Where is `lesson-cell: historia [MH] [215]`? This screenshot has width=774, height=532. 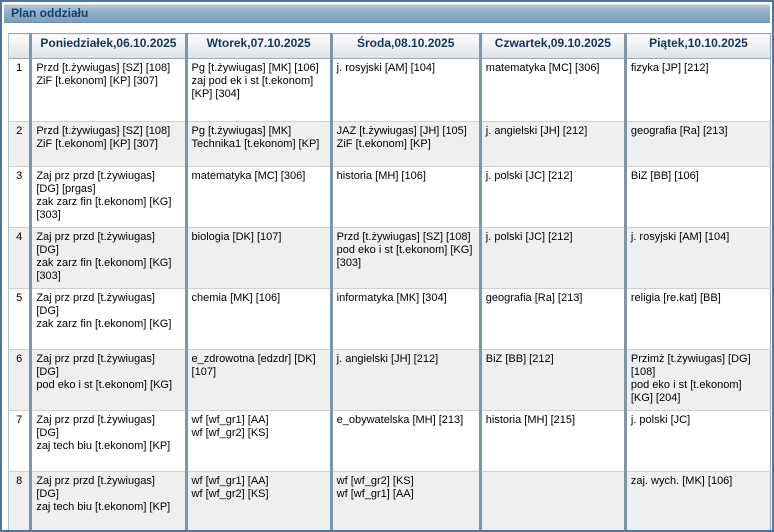
lesson-cell: historia [MH] [215] is located at coordinates (552, 441).